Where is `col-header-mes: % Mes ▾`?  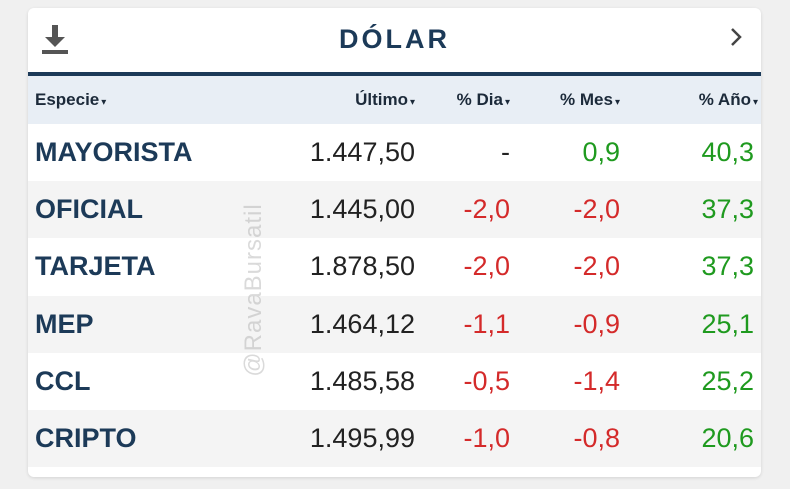
col-header-mes: % Mes ▾ is located at coordinates (590, 99).